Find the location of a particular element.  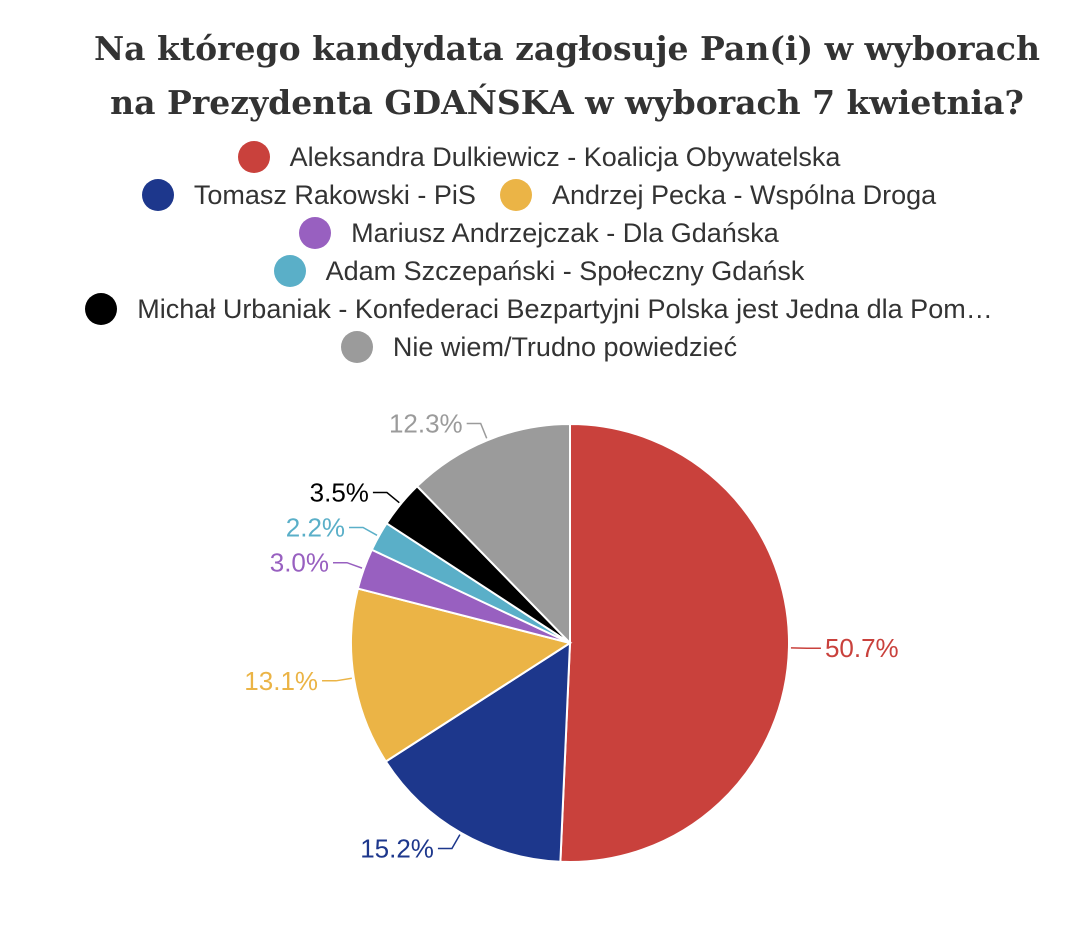

legend-item-andrzejczak: Mariusz Andrzejczak - Dla Gdańska is located at coordinates (539, 233).